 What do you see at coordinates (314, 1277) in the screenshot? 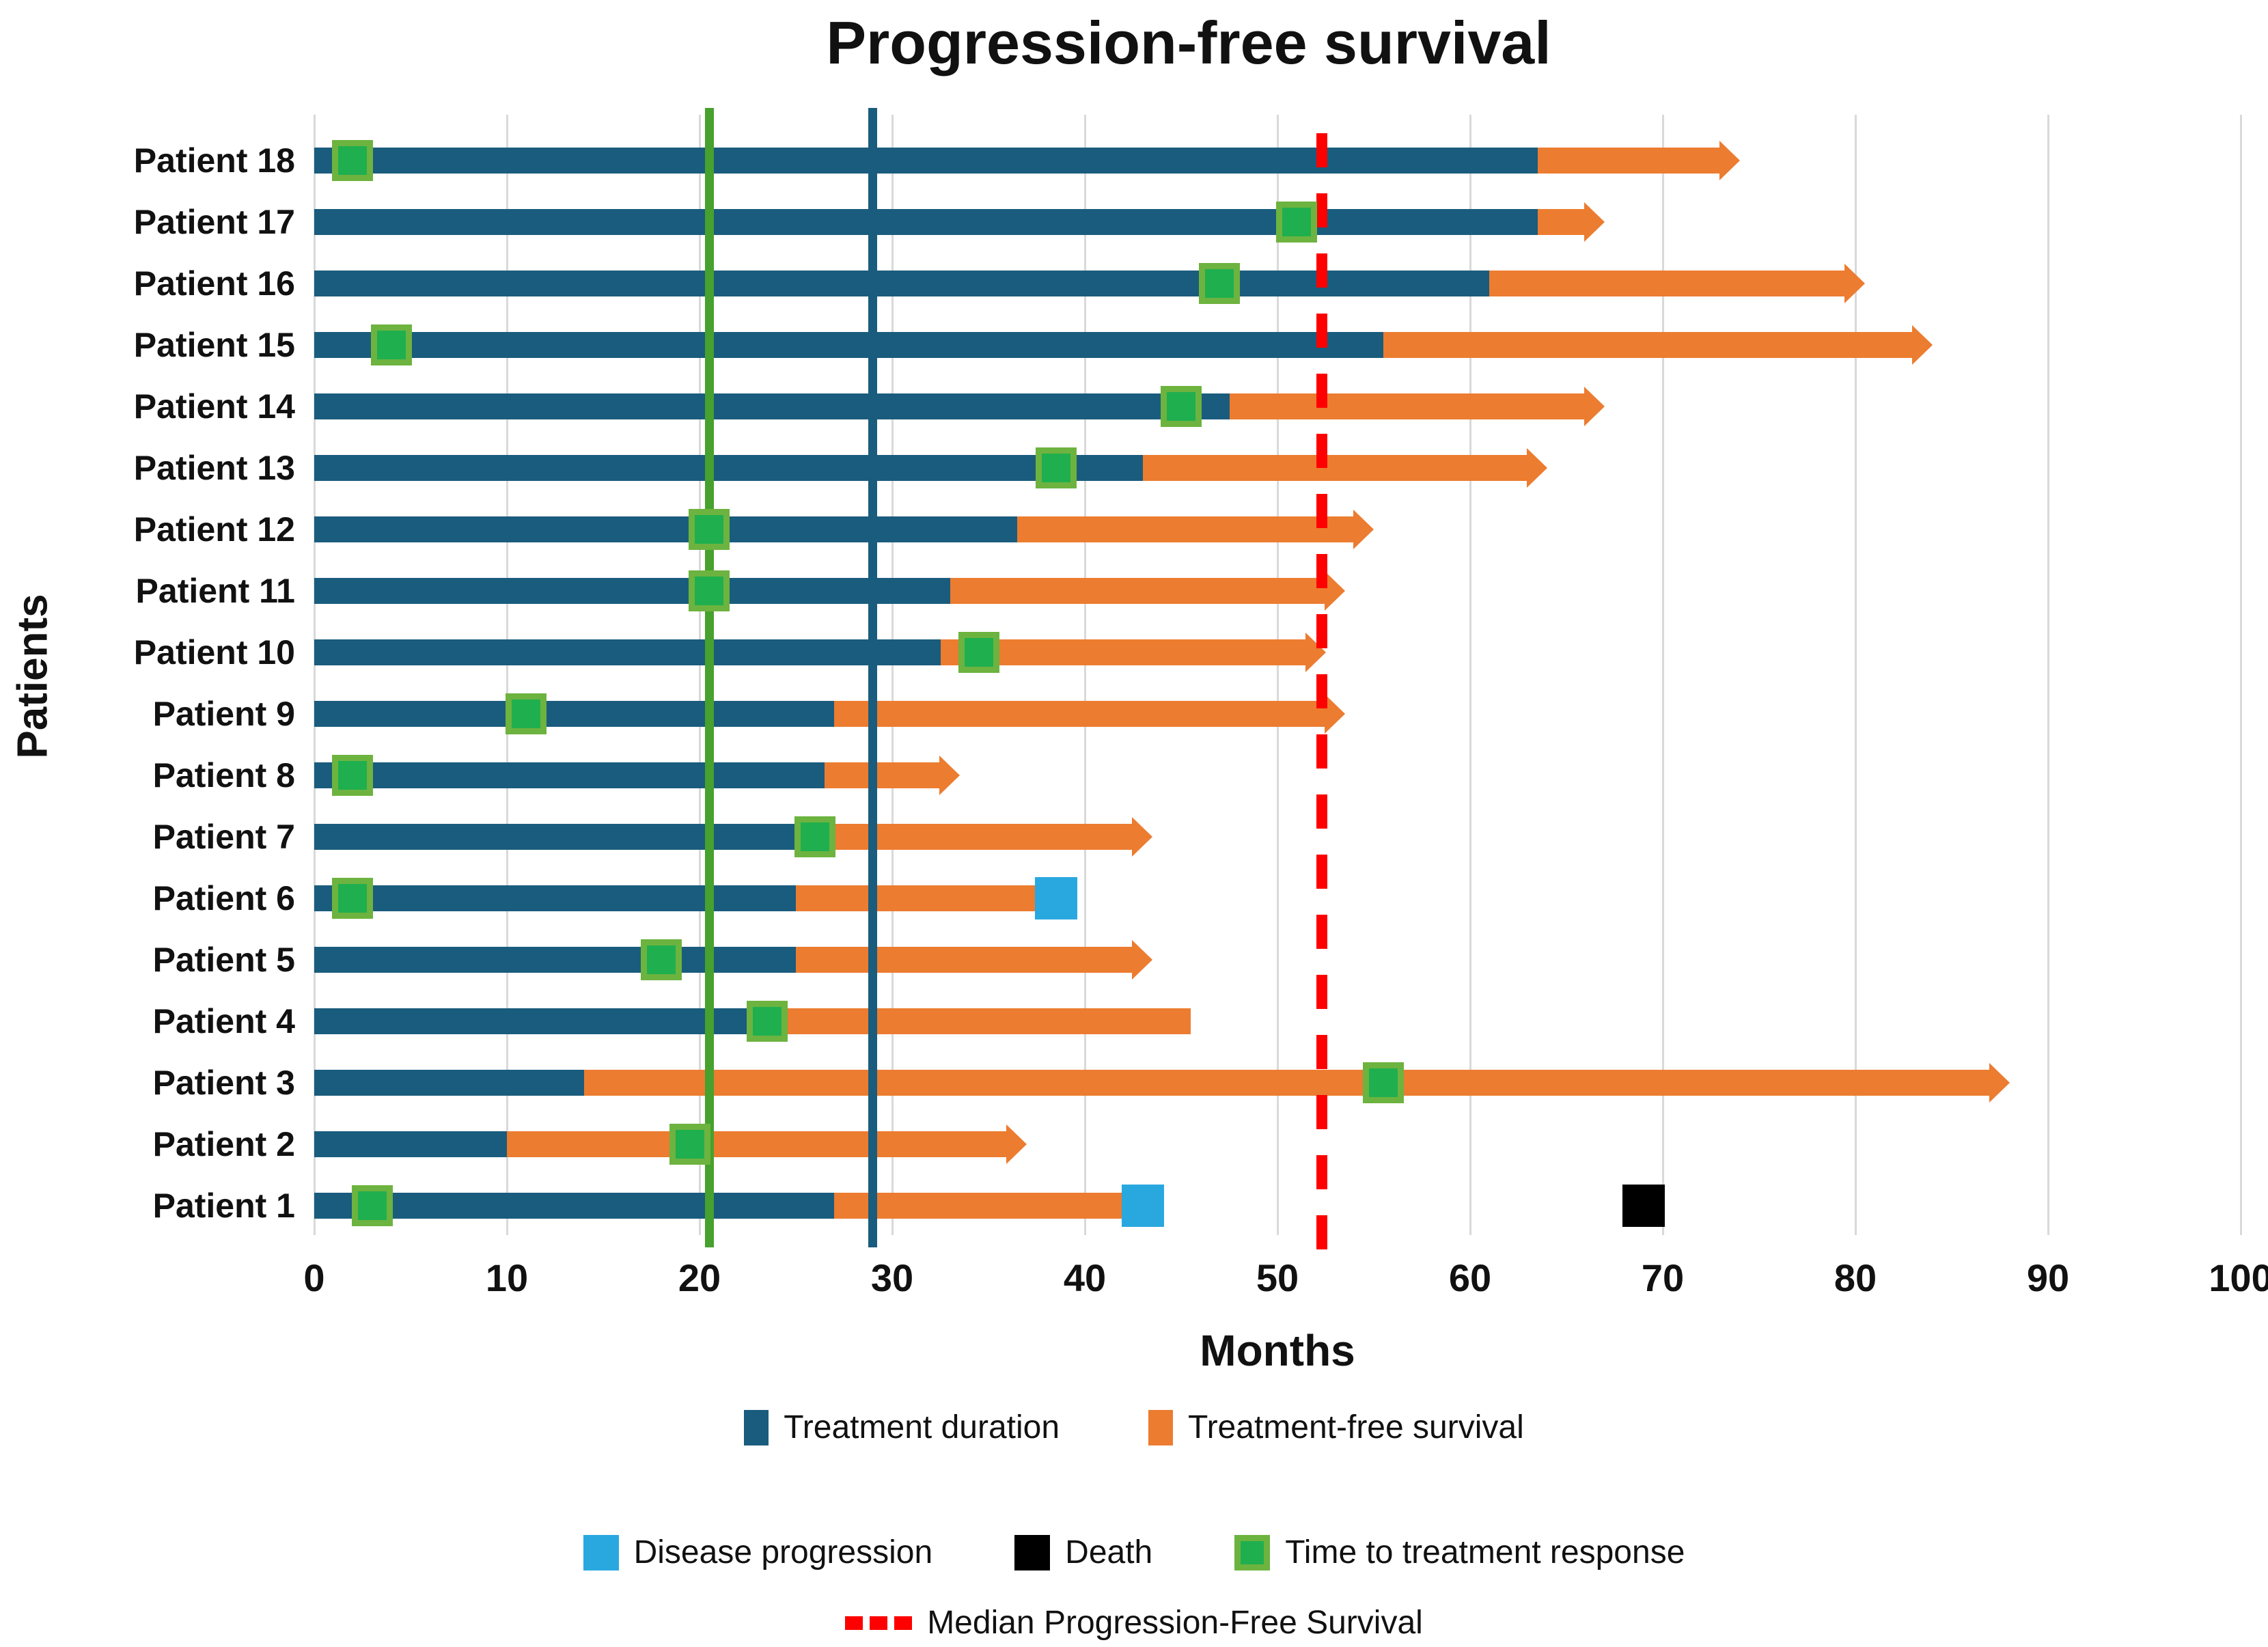
I see `x-tick-label: 0` at bounding box center [314, 1277].